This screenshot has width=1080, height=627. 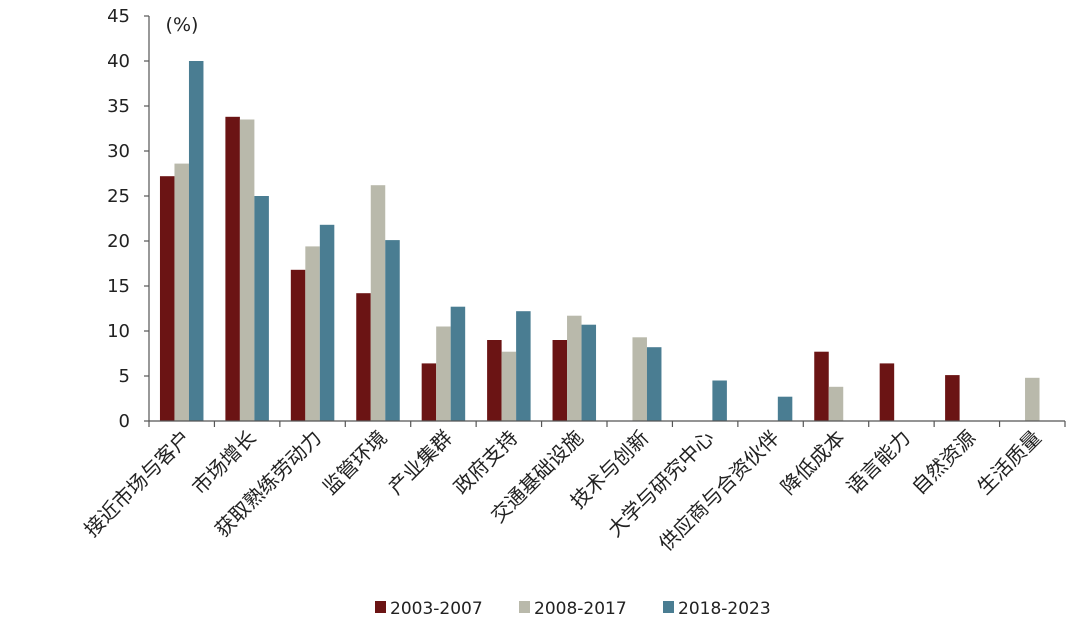 What do you see at coordinates (124, 376) in the screenshot?
I see `y-tick-label: 5` at bounding box center [124, 376].